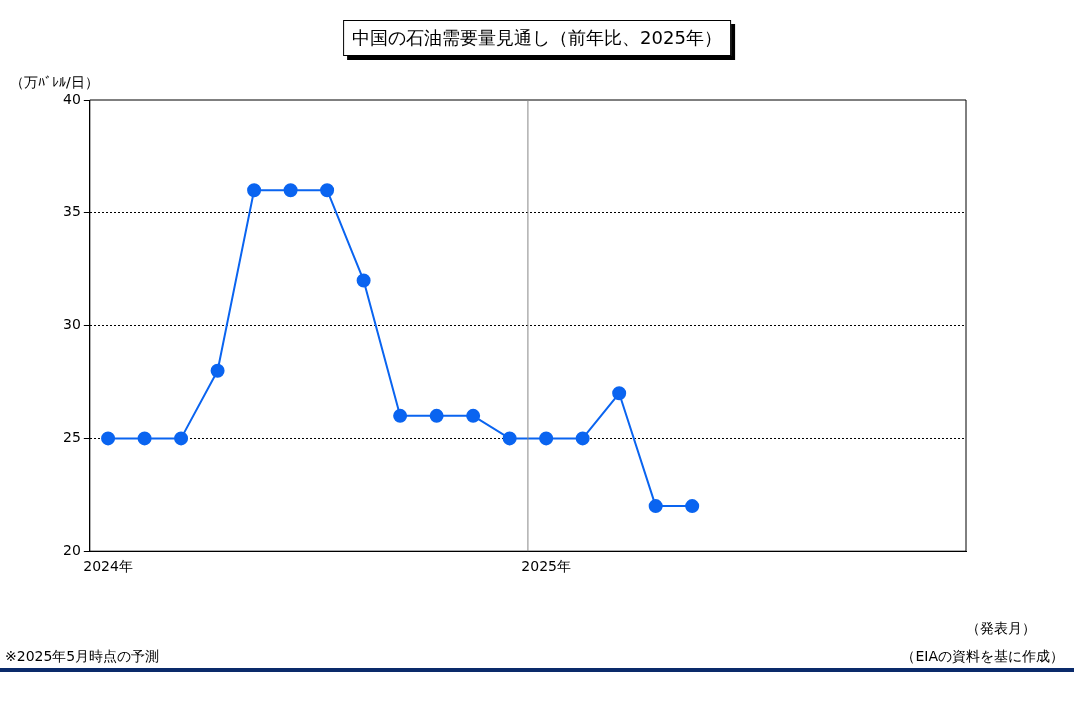  Describe the element at coordinates (71, 324) in the screenshot. I see `y-tick-label: 30` at that location.